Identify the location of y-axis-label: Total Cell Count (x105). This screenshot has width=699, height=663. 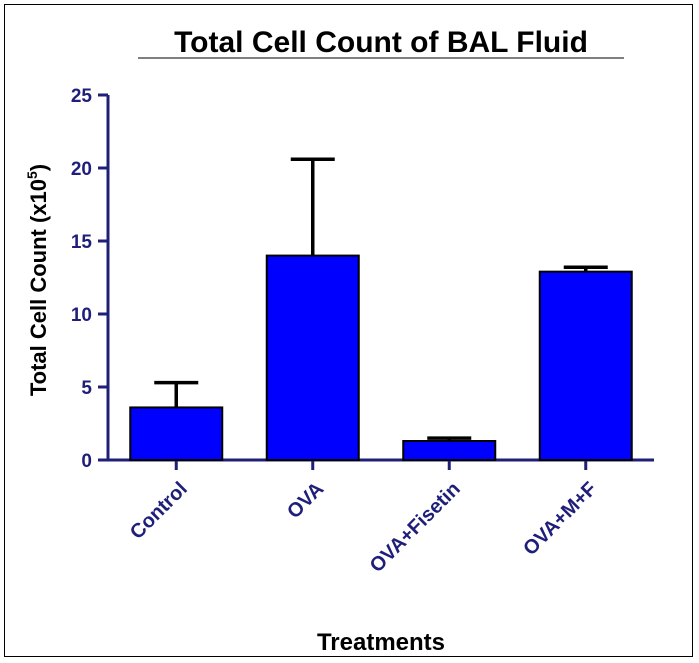
(37, 280).